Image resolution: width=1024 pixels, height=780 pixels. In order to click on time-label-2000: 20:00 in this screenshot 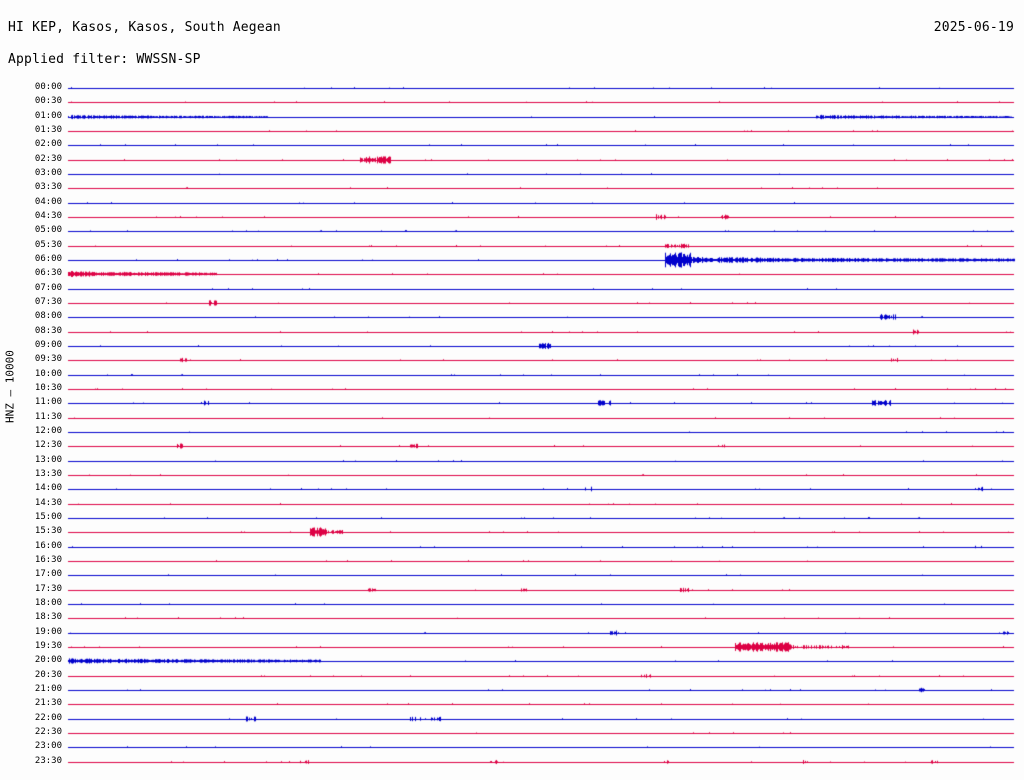, I will do `click(48, 660)`.